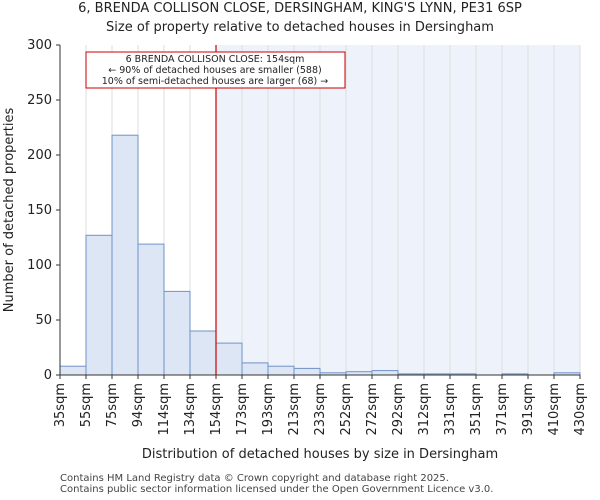 This screenshot has width=600, height=500. What do you see at coordinates (164, 409) in the screenshot?
I see `x-tick-label: 114sqm` at bounding box center [164, 409].